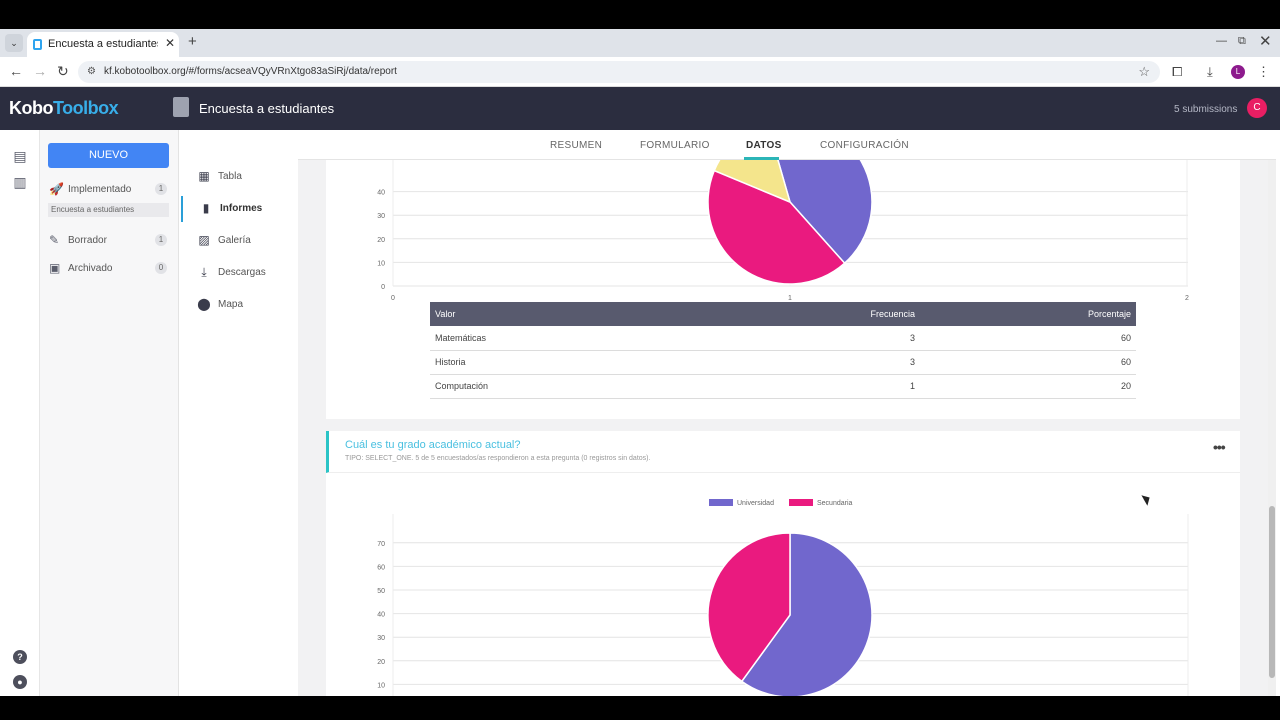 Image resolution: width=1280 pixels, height=720 pixels. What do you see at coordinates (63, 71) in the screenshot?
I see `reload-icon: ↻` at bounding box center [63, 71].